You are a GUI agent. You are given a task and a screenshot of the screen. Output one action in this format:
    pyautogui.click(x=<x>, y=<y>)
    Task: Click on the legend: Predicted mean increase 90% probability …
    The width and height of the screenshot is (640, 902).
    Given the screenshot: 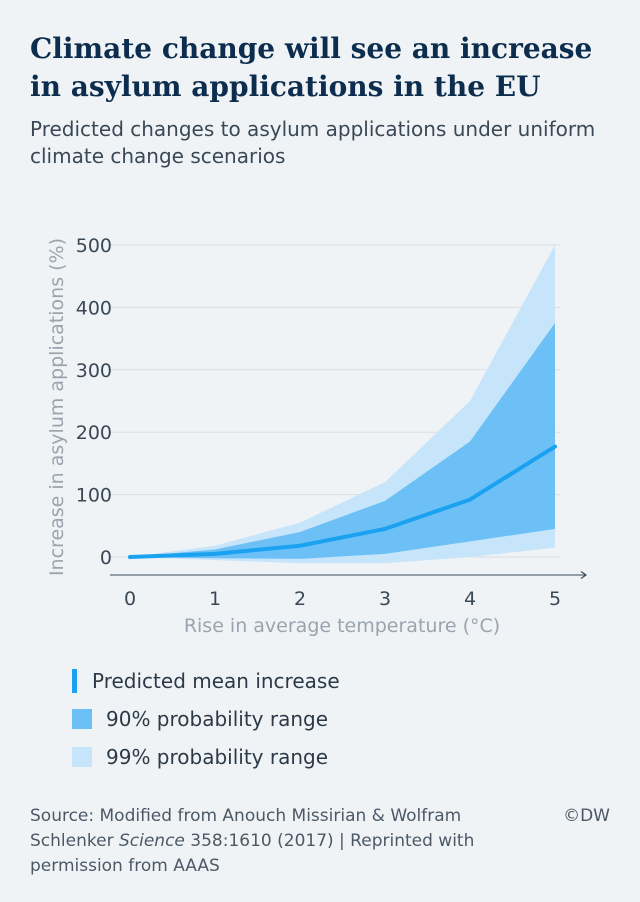 What is the action you would take?
    pyautogui.click(x=206, y=719)
    